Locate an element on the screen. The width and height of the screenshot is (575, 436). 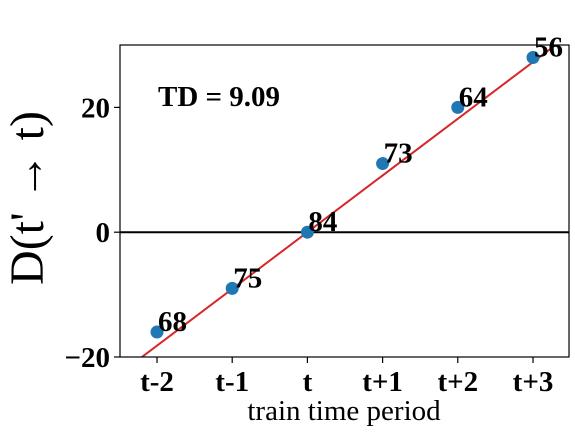
data-label: 56 is located at coordinates (548, 47).